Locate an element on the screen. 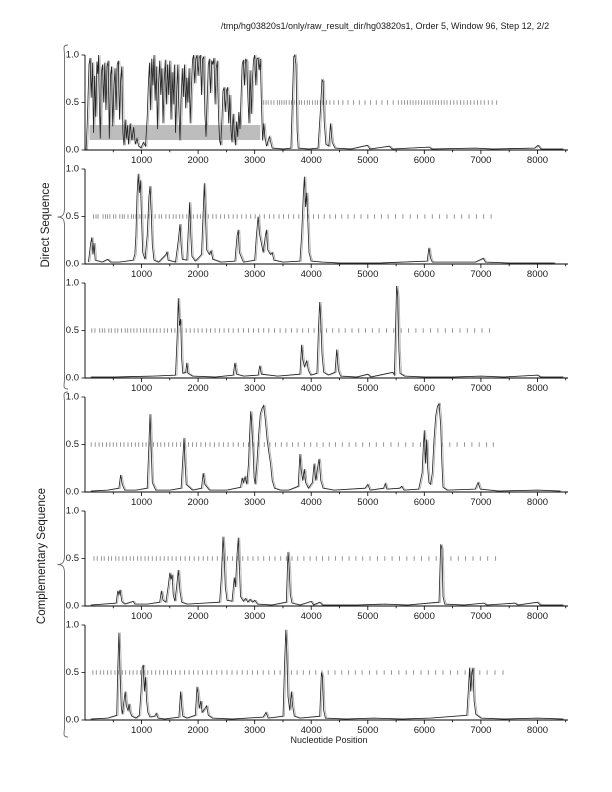  x-axis-title: Nucleotide Position is located at coordinates (329, 740).